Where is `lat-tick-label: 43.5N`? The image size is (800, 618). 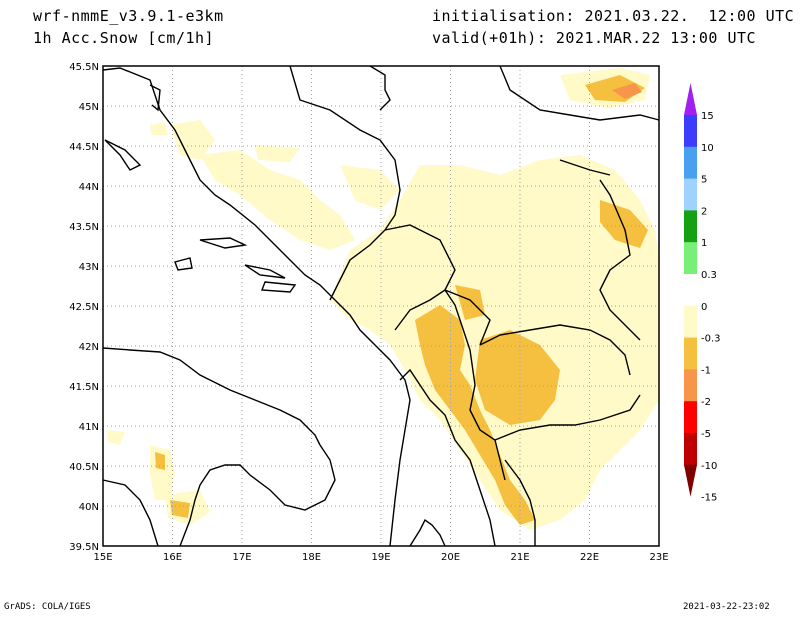 lat-tick-label: 43.5N is located at coordinates (84, 227).